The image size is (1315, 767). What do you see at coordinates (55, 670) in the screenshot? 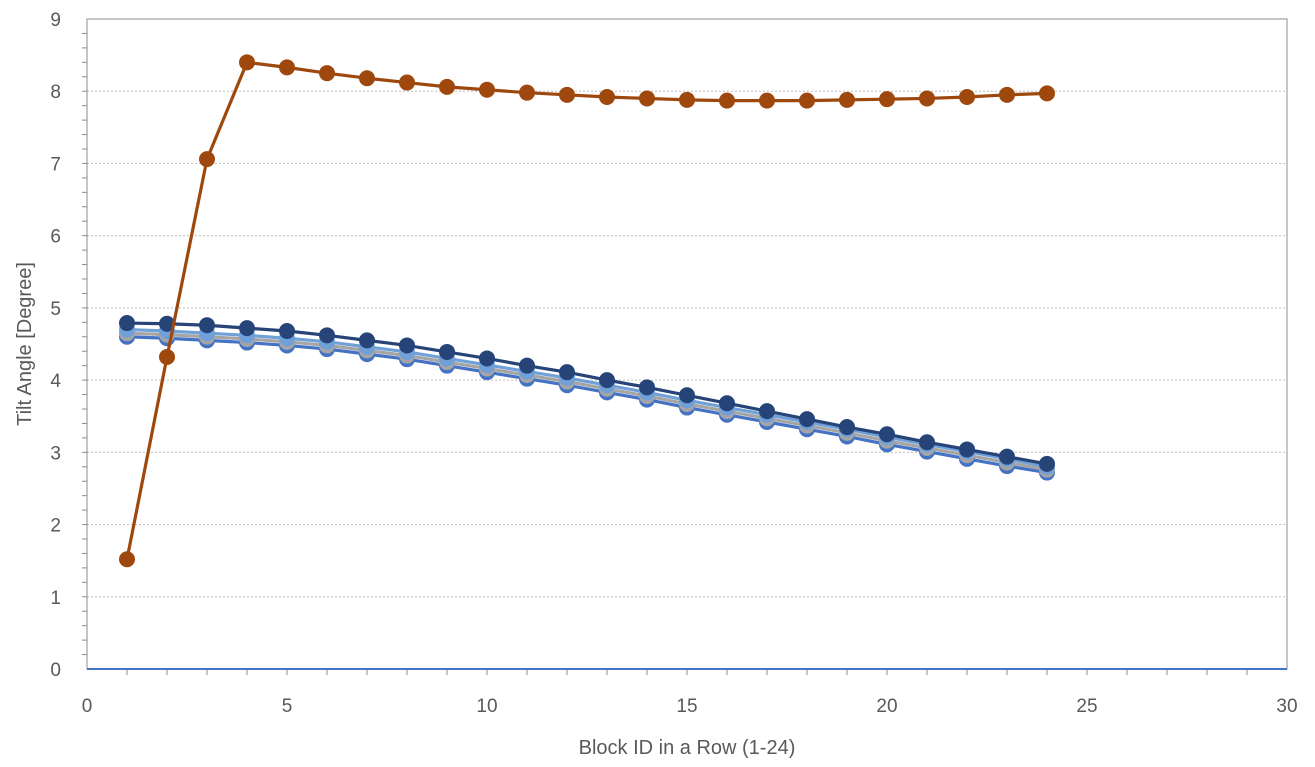
I see `y-tick-label-0: 0` at bounding box center [55, 670].